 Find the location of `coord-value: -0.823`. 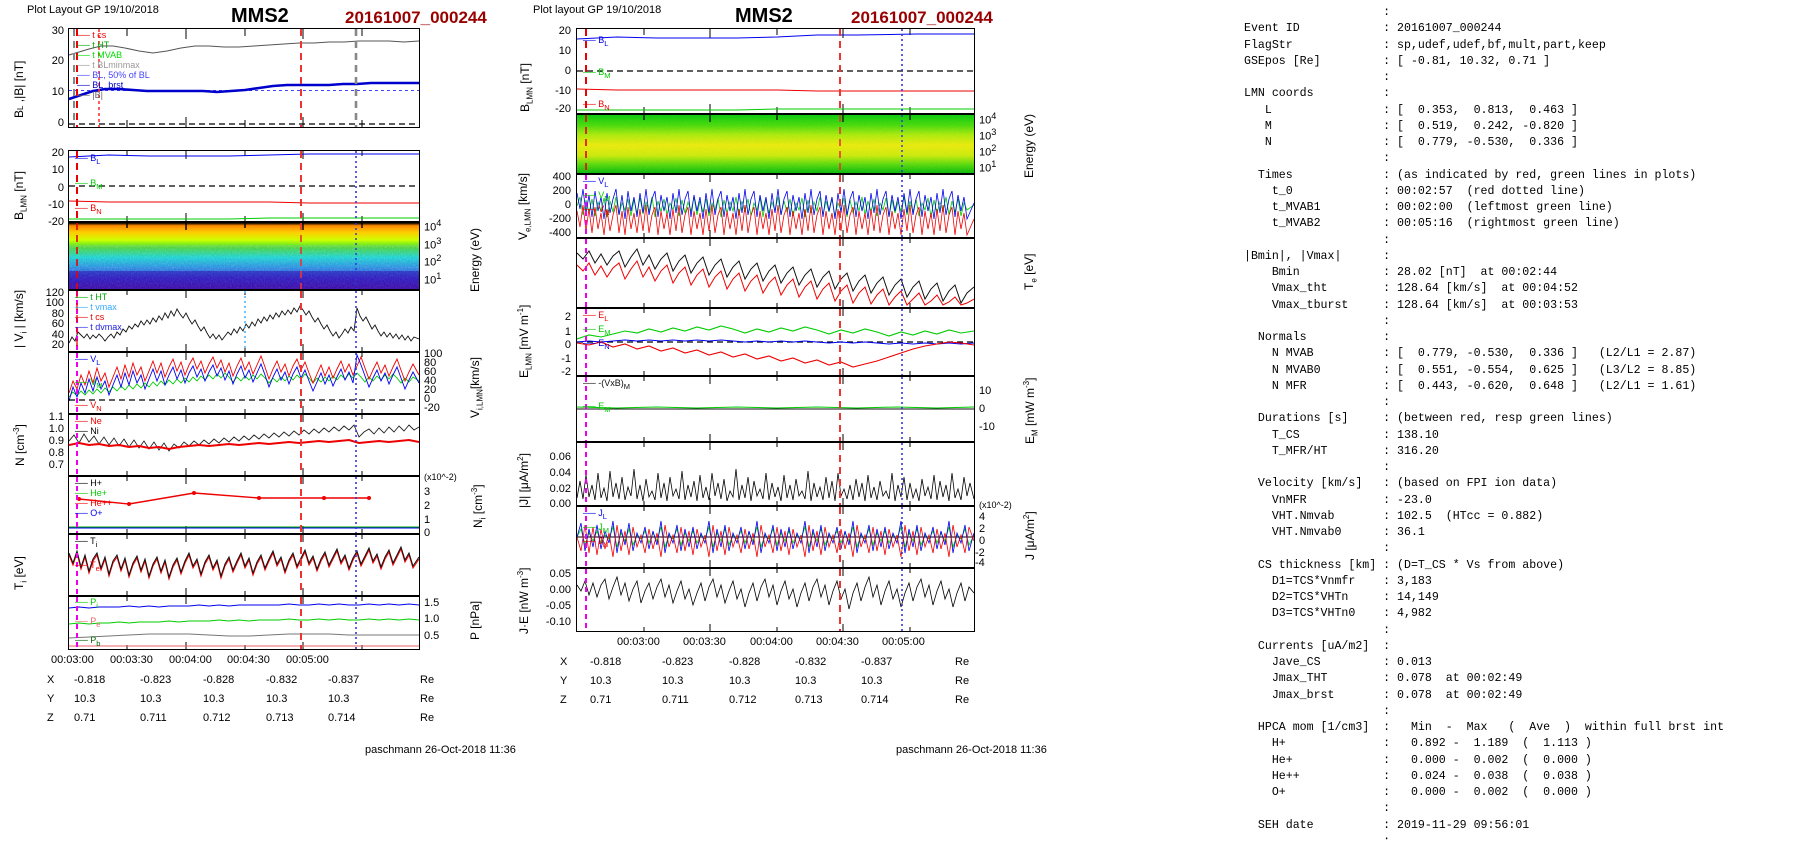

coord-value: -0.823 is located at coordinates (678, 662).